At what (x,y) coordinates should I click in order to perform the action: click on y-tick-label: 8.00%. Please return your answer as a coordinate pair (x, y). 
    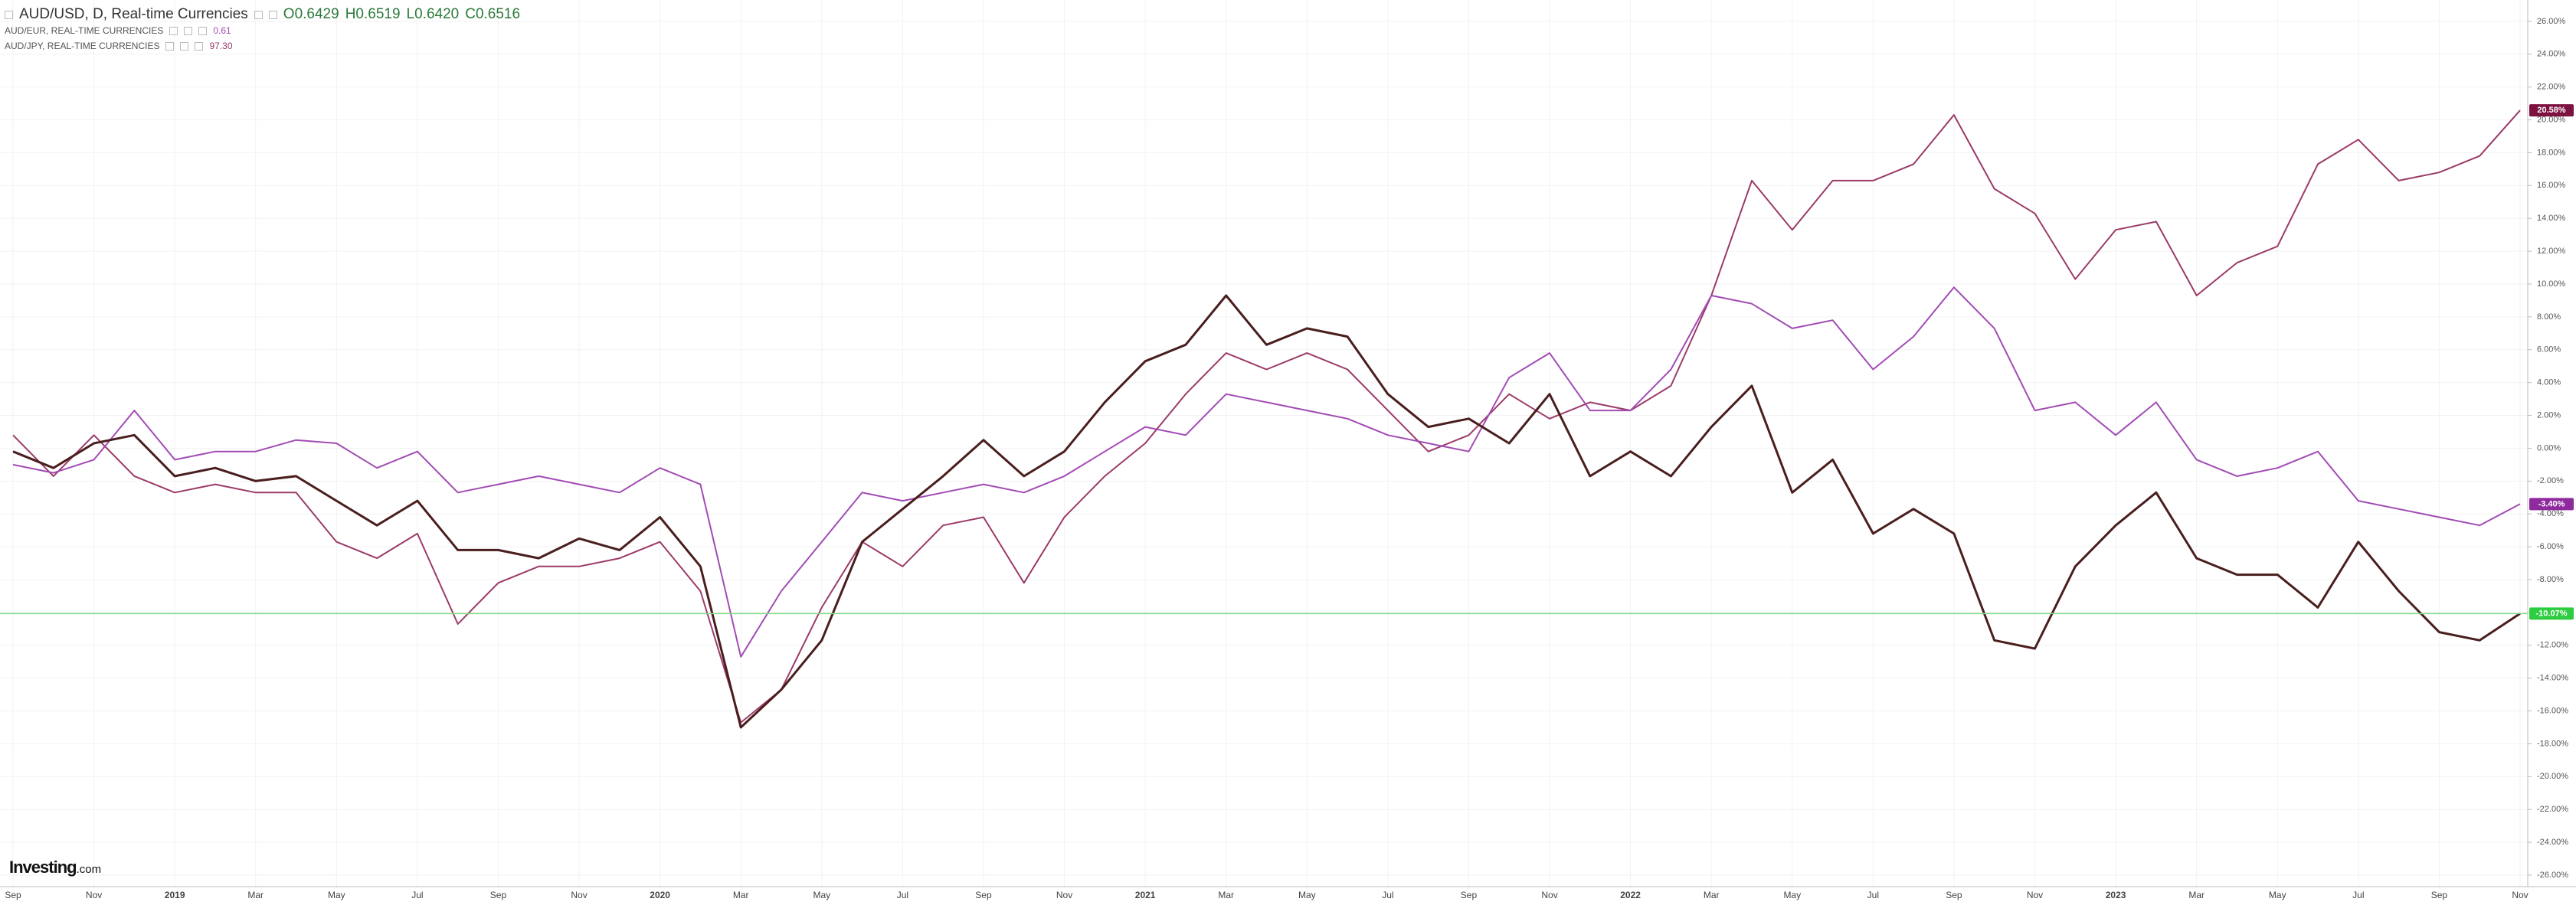
    Looking at the image, I should click on (2549, 317).